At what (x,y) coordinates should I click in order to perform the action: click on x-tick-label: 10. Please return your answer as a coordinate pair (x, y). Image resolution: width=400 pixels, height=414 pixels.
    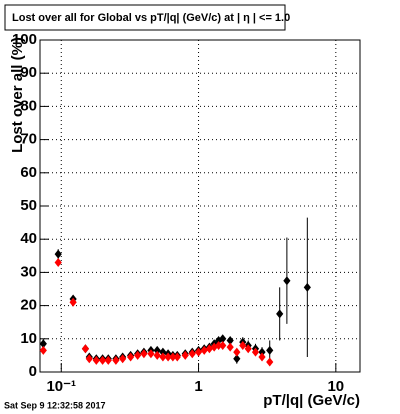
    Looking at the image, I should click on (335, 386).